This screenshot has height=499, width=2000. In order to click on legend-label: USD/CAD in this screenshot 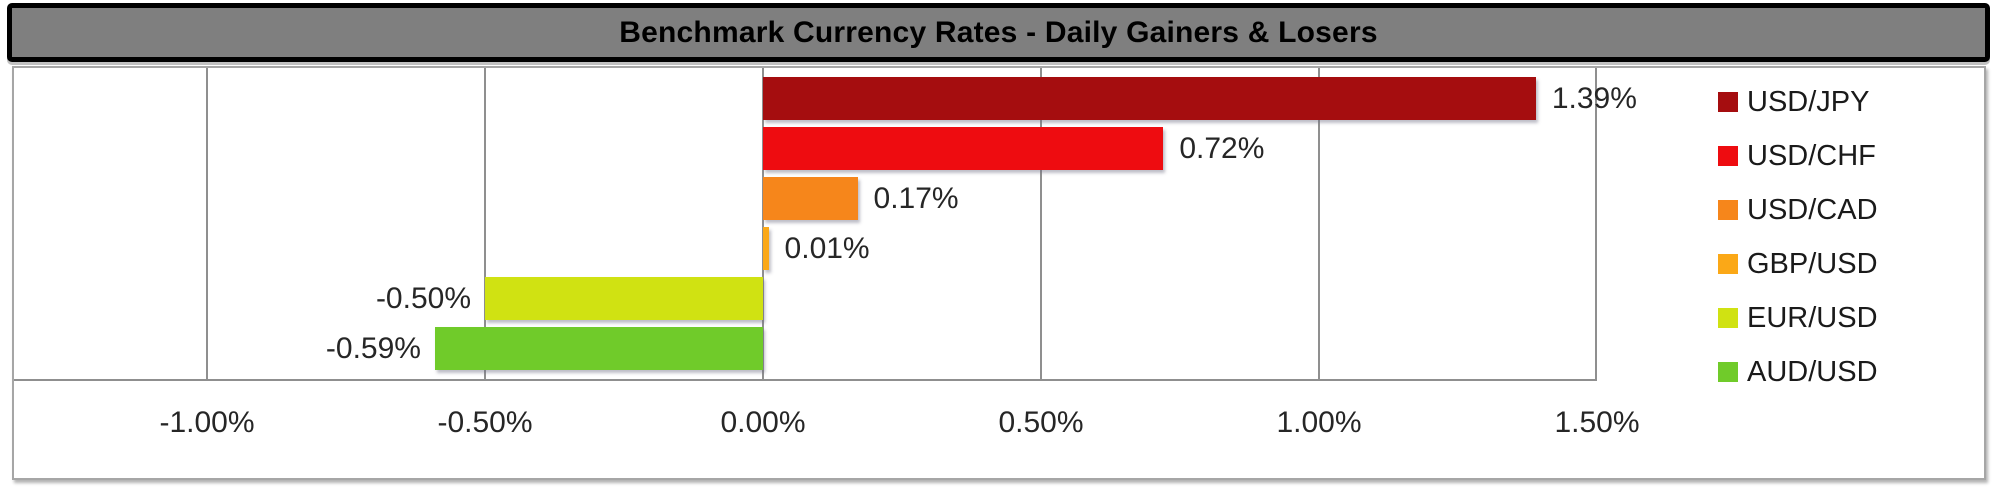, I will do `click(1812, 209)`.